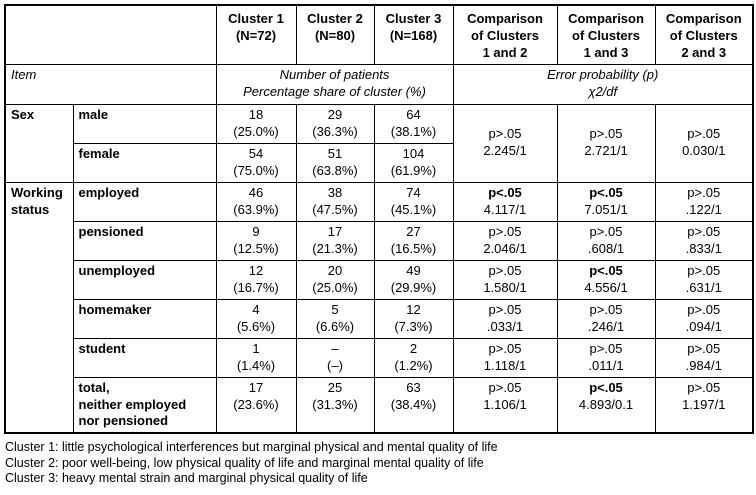 The image size is (756, 495). I want to click on comparison-employed-2-3: p>.05 .122/1, so click(704, 201).